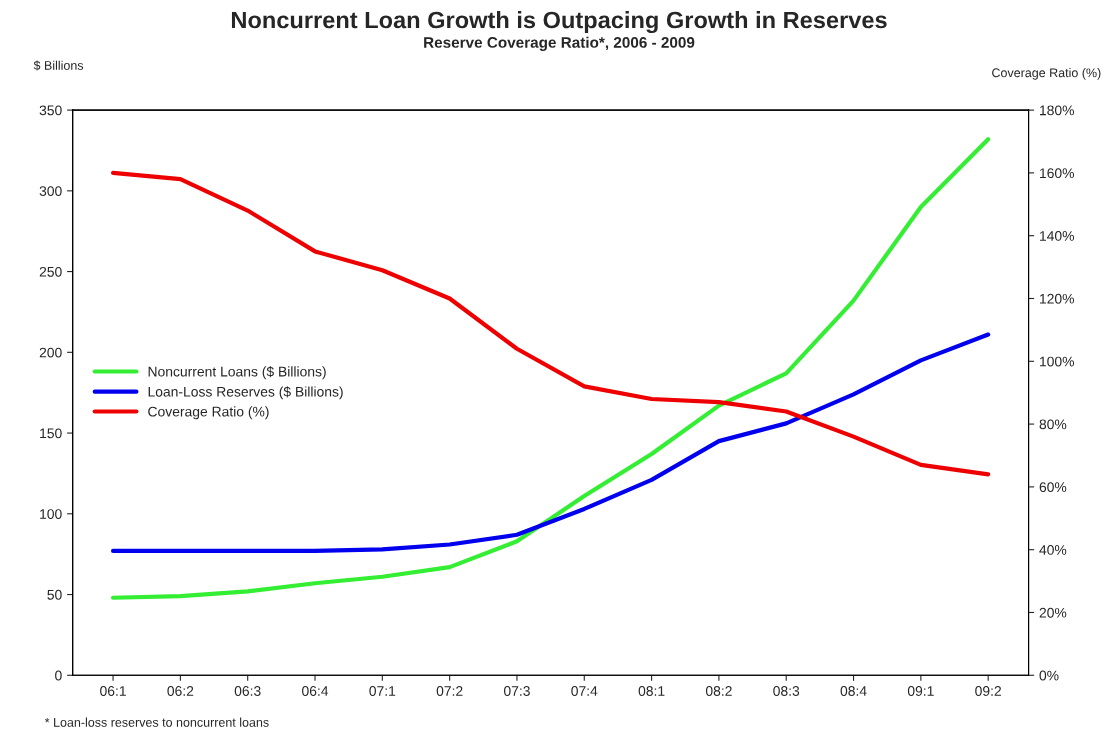 Image resolution: width=1118 pixels, height=734 pixels. Describe the element at coordinates (237, 373) in the screenshot. I see `legend-label: Noncurrent Loans ($ Billions)` at that location.